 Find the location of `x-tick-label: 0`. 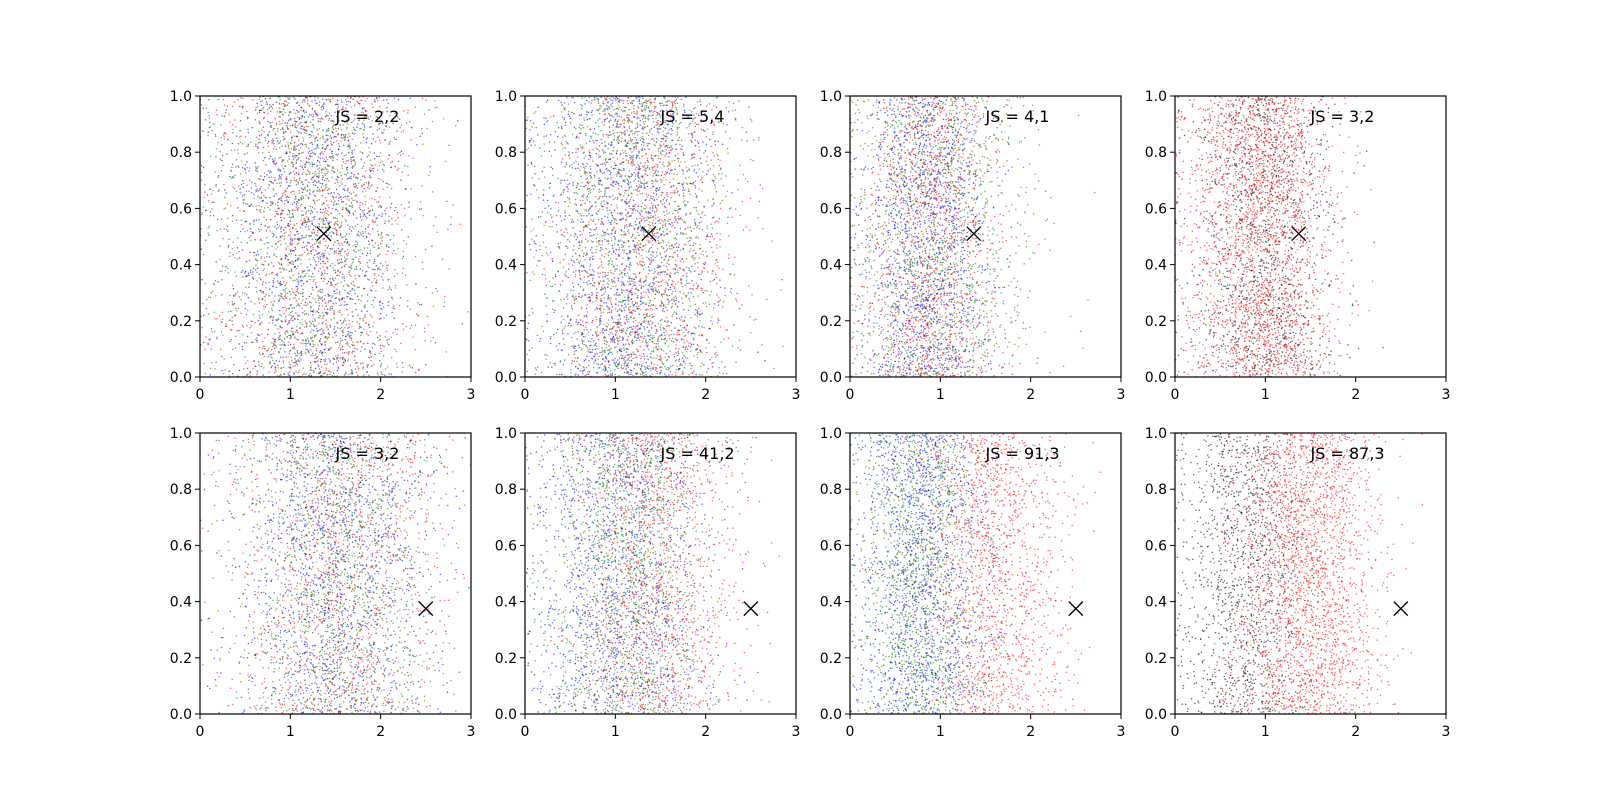

x-tick-label: 0 is located at coordinates (200, 395).